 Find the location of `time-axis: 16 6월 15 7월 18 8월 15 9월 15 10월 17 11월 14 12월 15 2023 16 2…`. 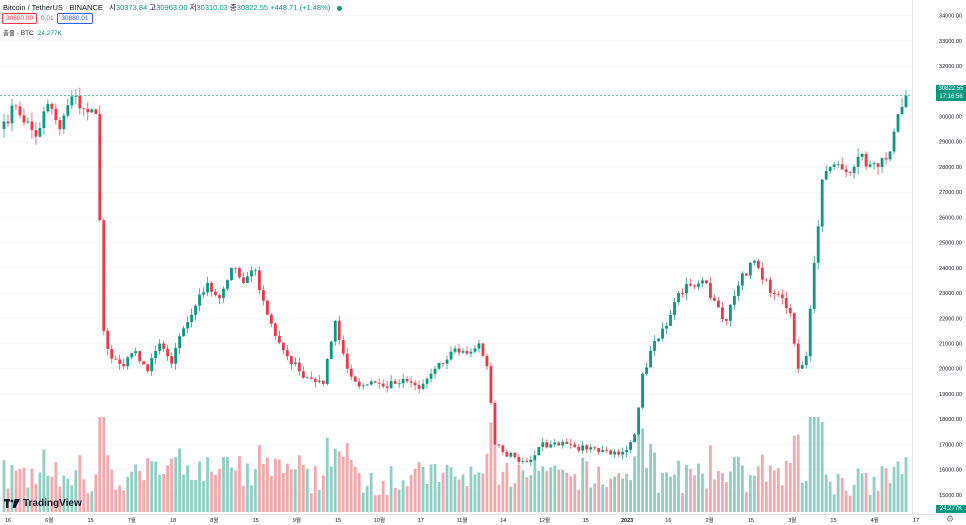

time-axis: 16 6월 15 7월 18 8월 15 9월 15 10월 17 11월 14 12월 15 2023 16 2… is located at coordinates (483, 519).